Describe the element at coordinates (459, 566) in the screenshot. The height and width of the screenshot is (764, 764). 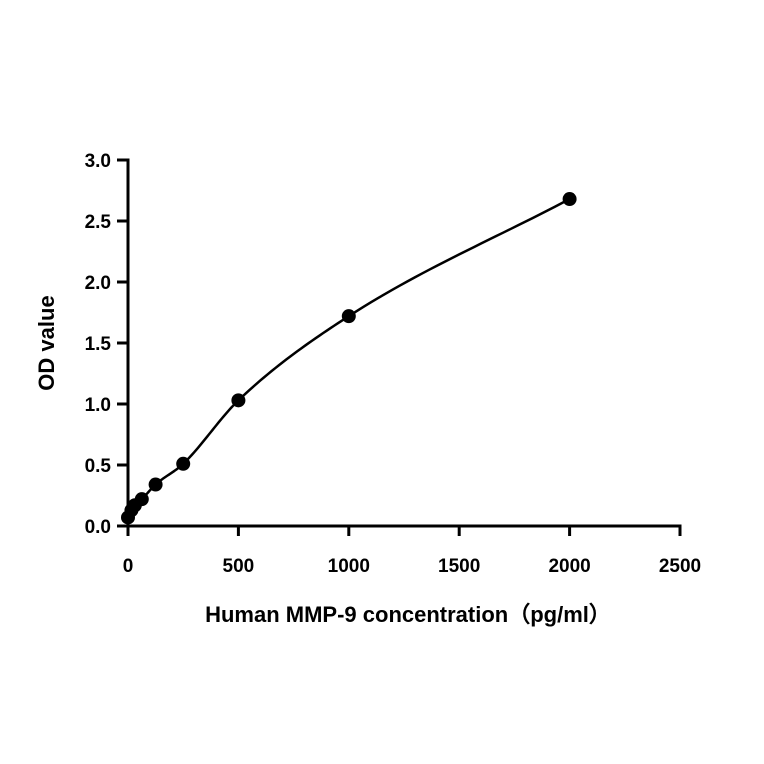
I see `x-tick-label: 1500` at that location.